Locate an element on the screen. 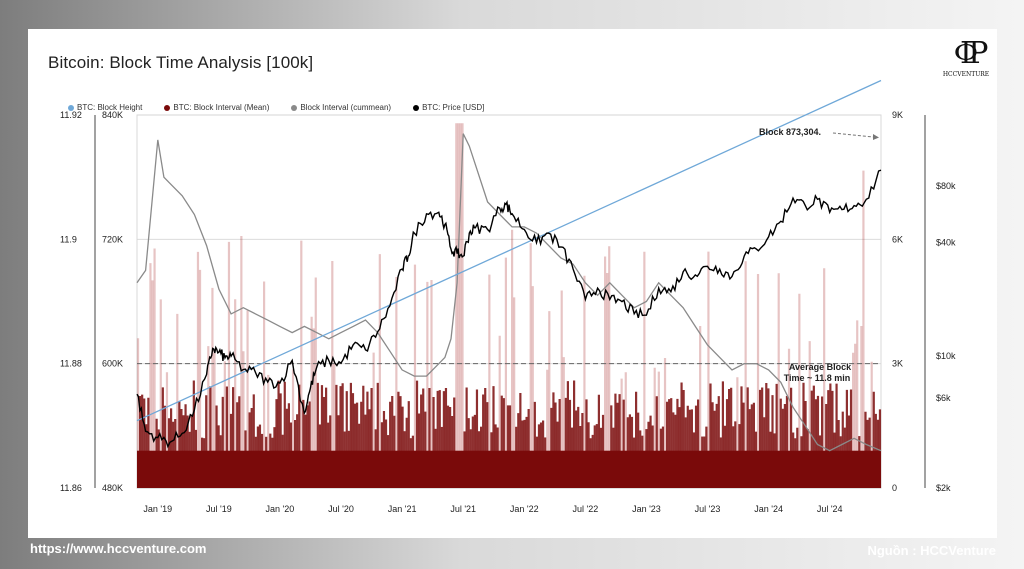 This screenshot has width=1024, height=569. cummean-tick-label: 11.9 is located at coordinates (68, 239).